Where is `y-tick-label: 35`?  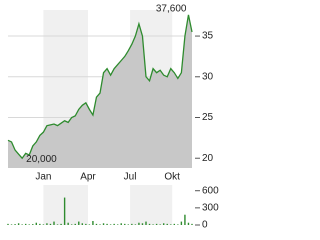
y-tick-label: 35 is located at coordinates (208, 36).